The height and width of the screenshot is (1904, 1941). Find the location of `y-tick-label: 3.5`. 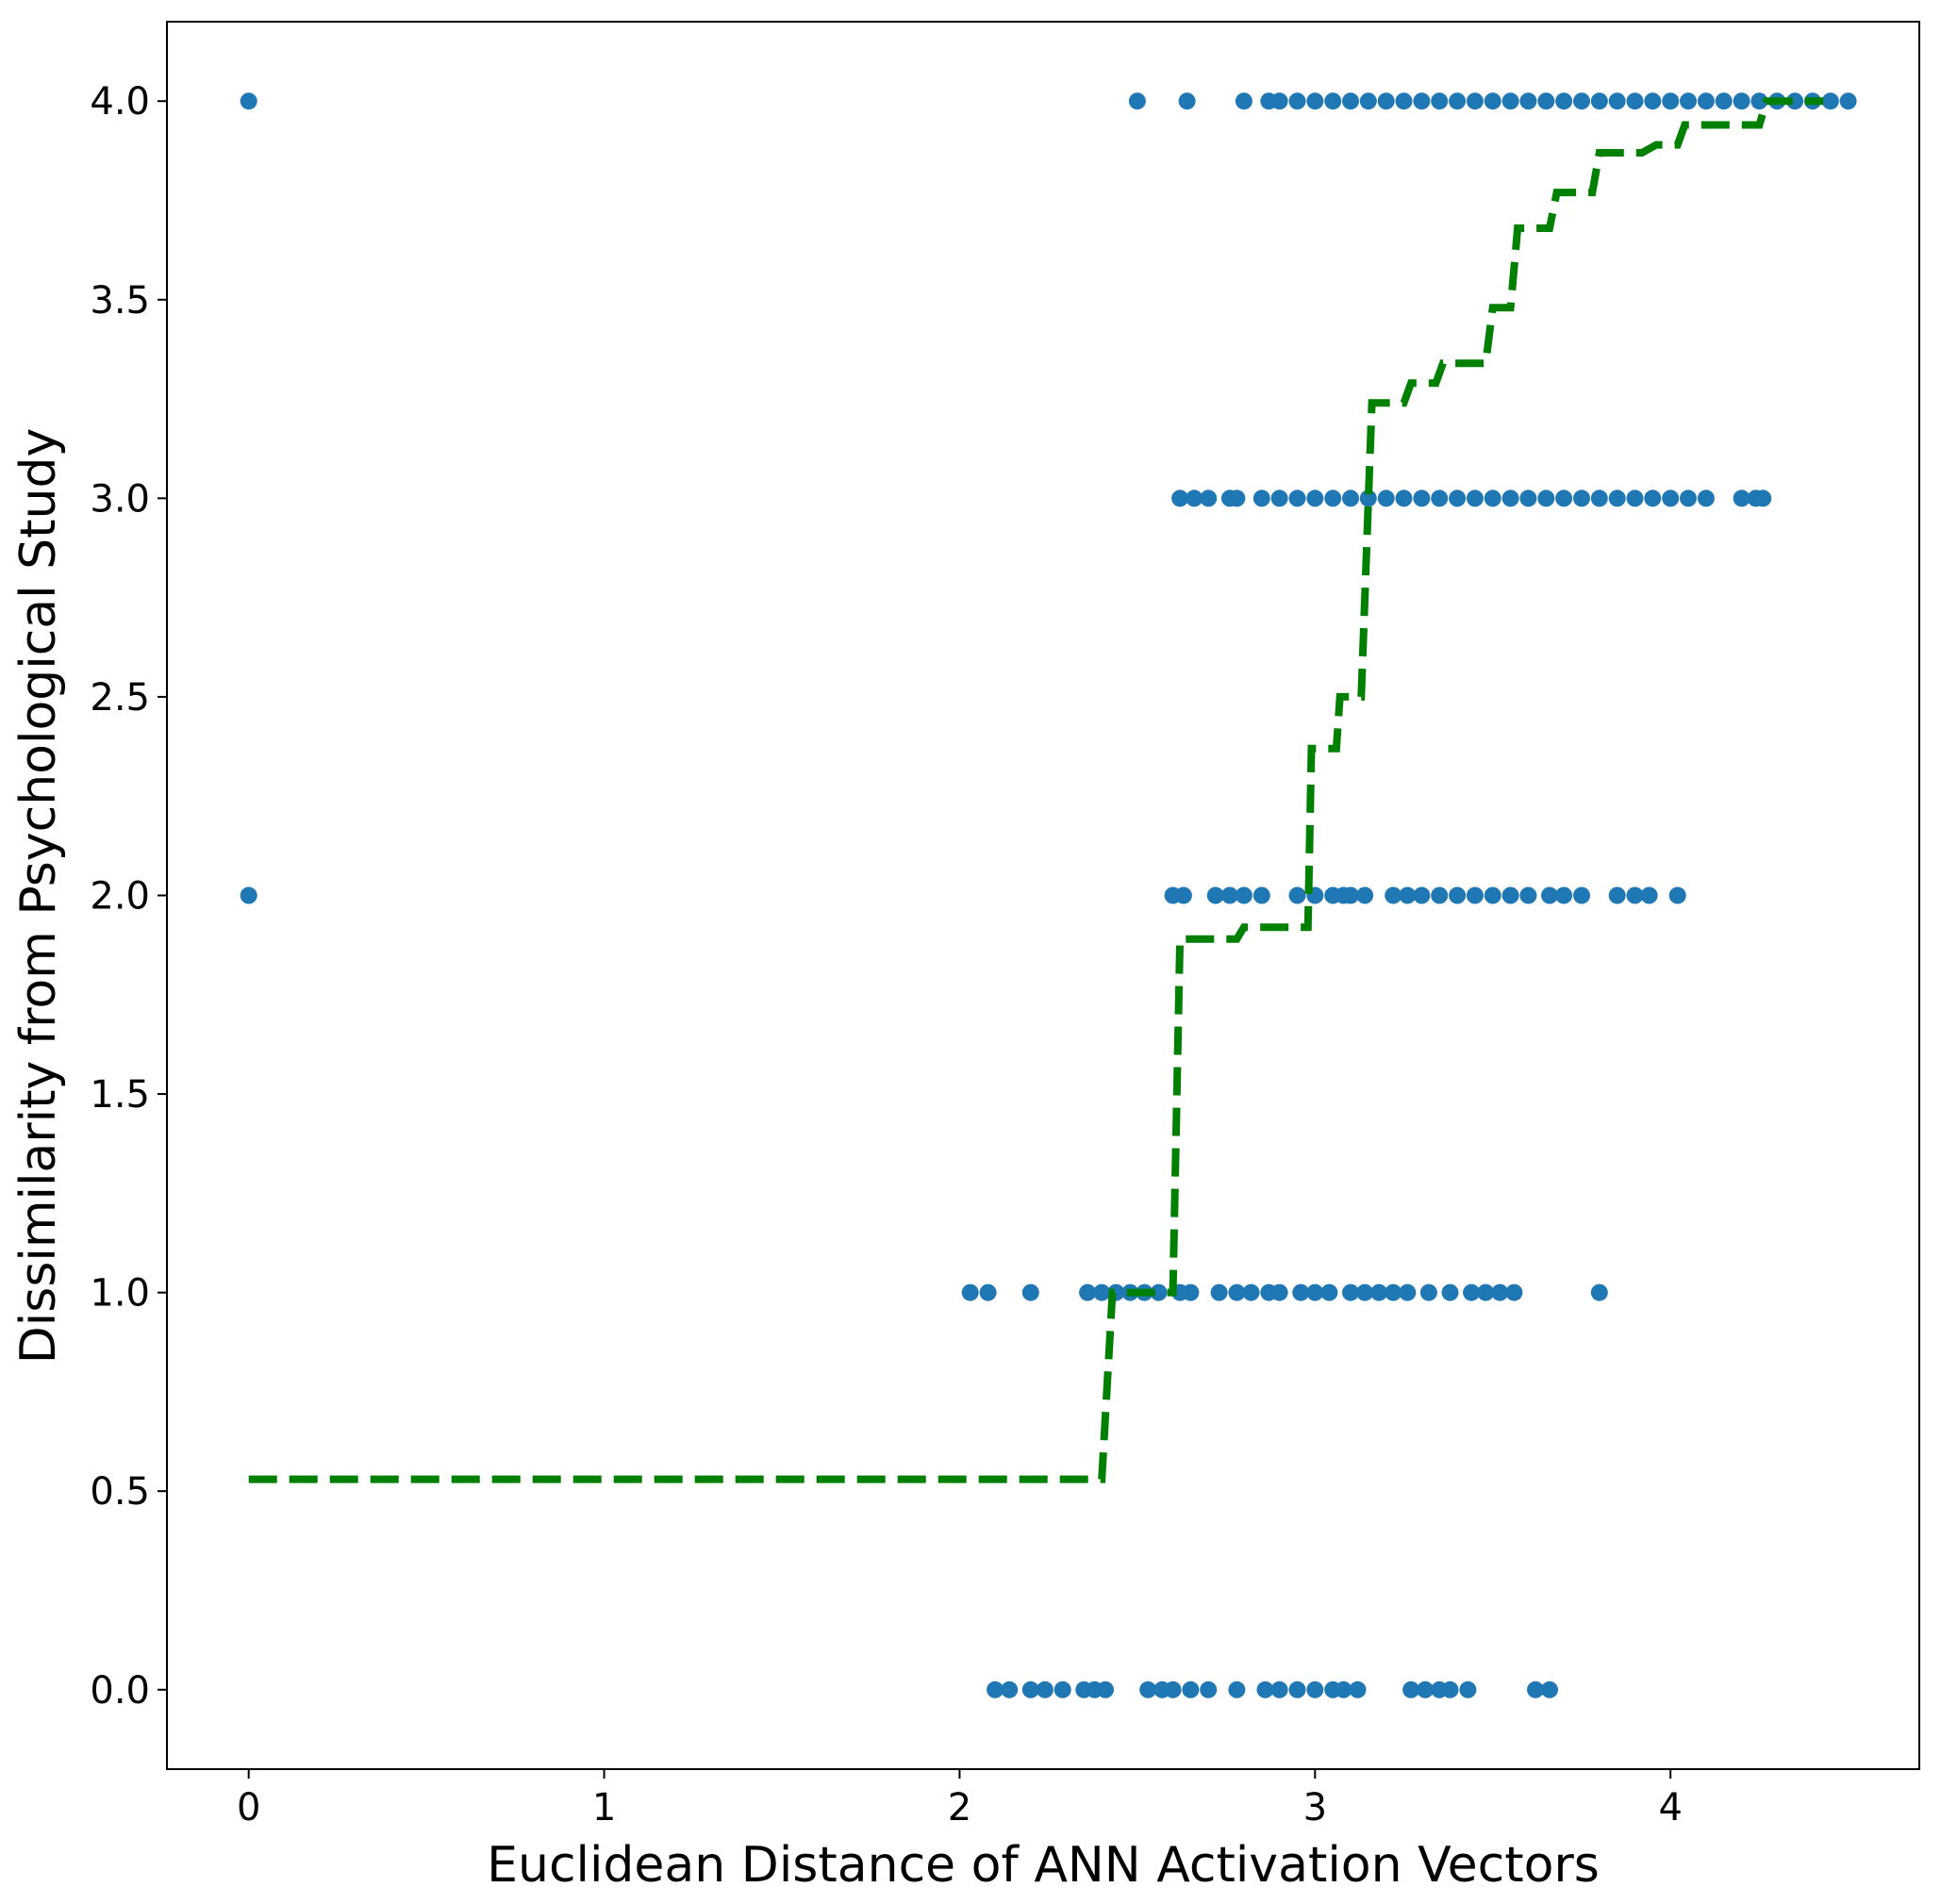

y-tick-label: 3.5 is located at coordinates (120, 301).